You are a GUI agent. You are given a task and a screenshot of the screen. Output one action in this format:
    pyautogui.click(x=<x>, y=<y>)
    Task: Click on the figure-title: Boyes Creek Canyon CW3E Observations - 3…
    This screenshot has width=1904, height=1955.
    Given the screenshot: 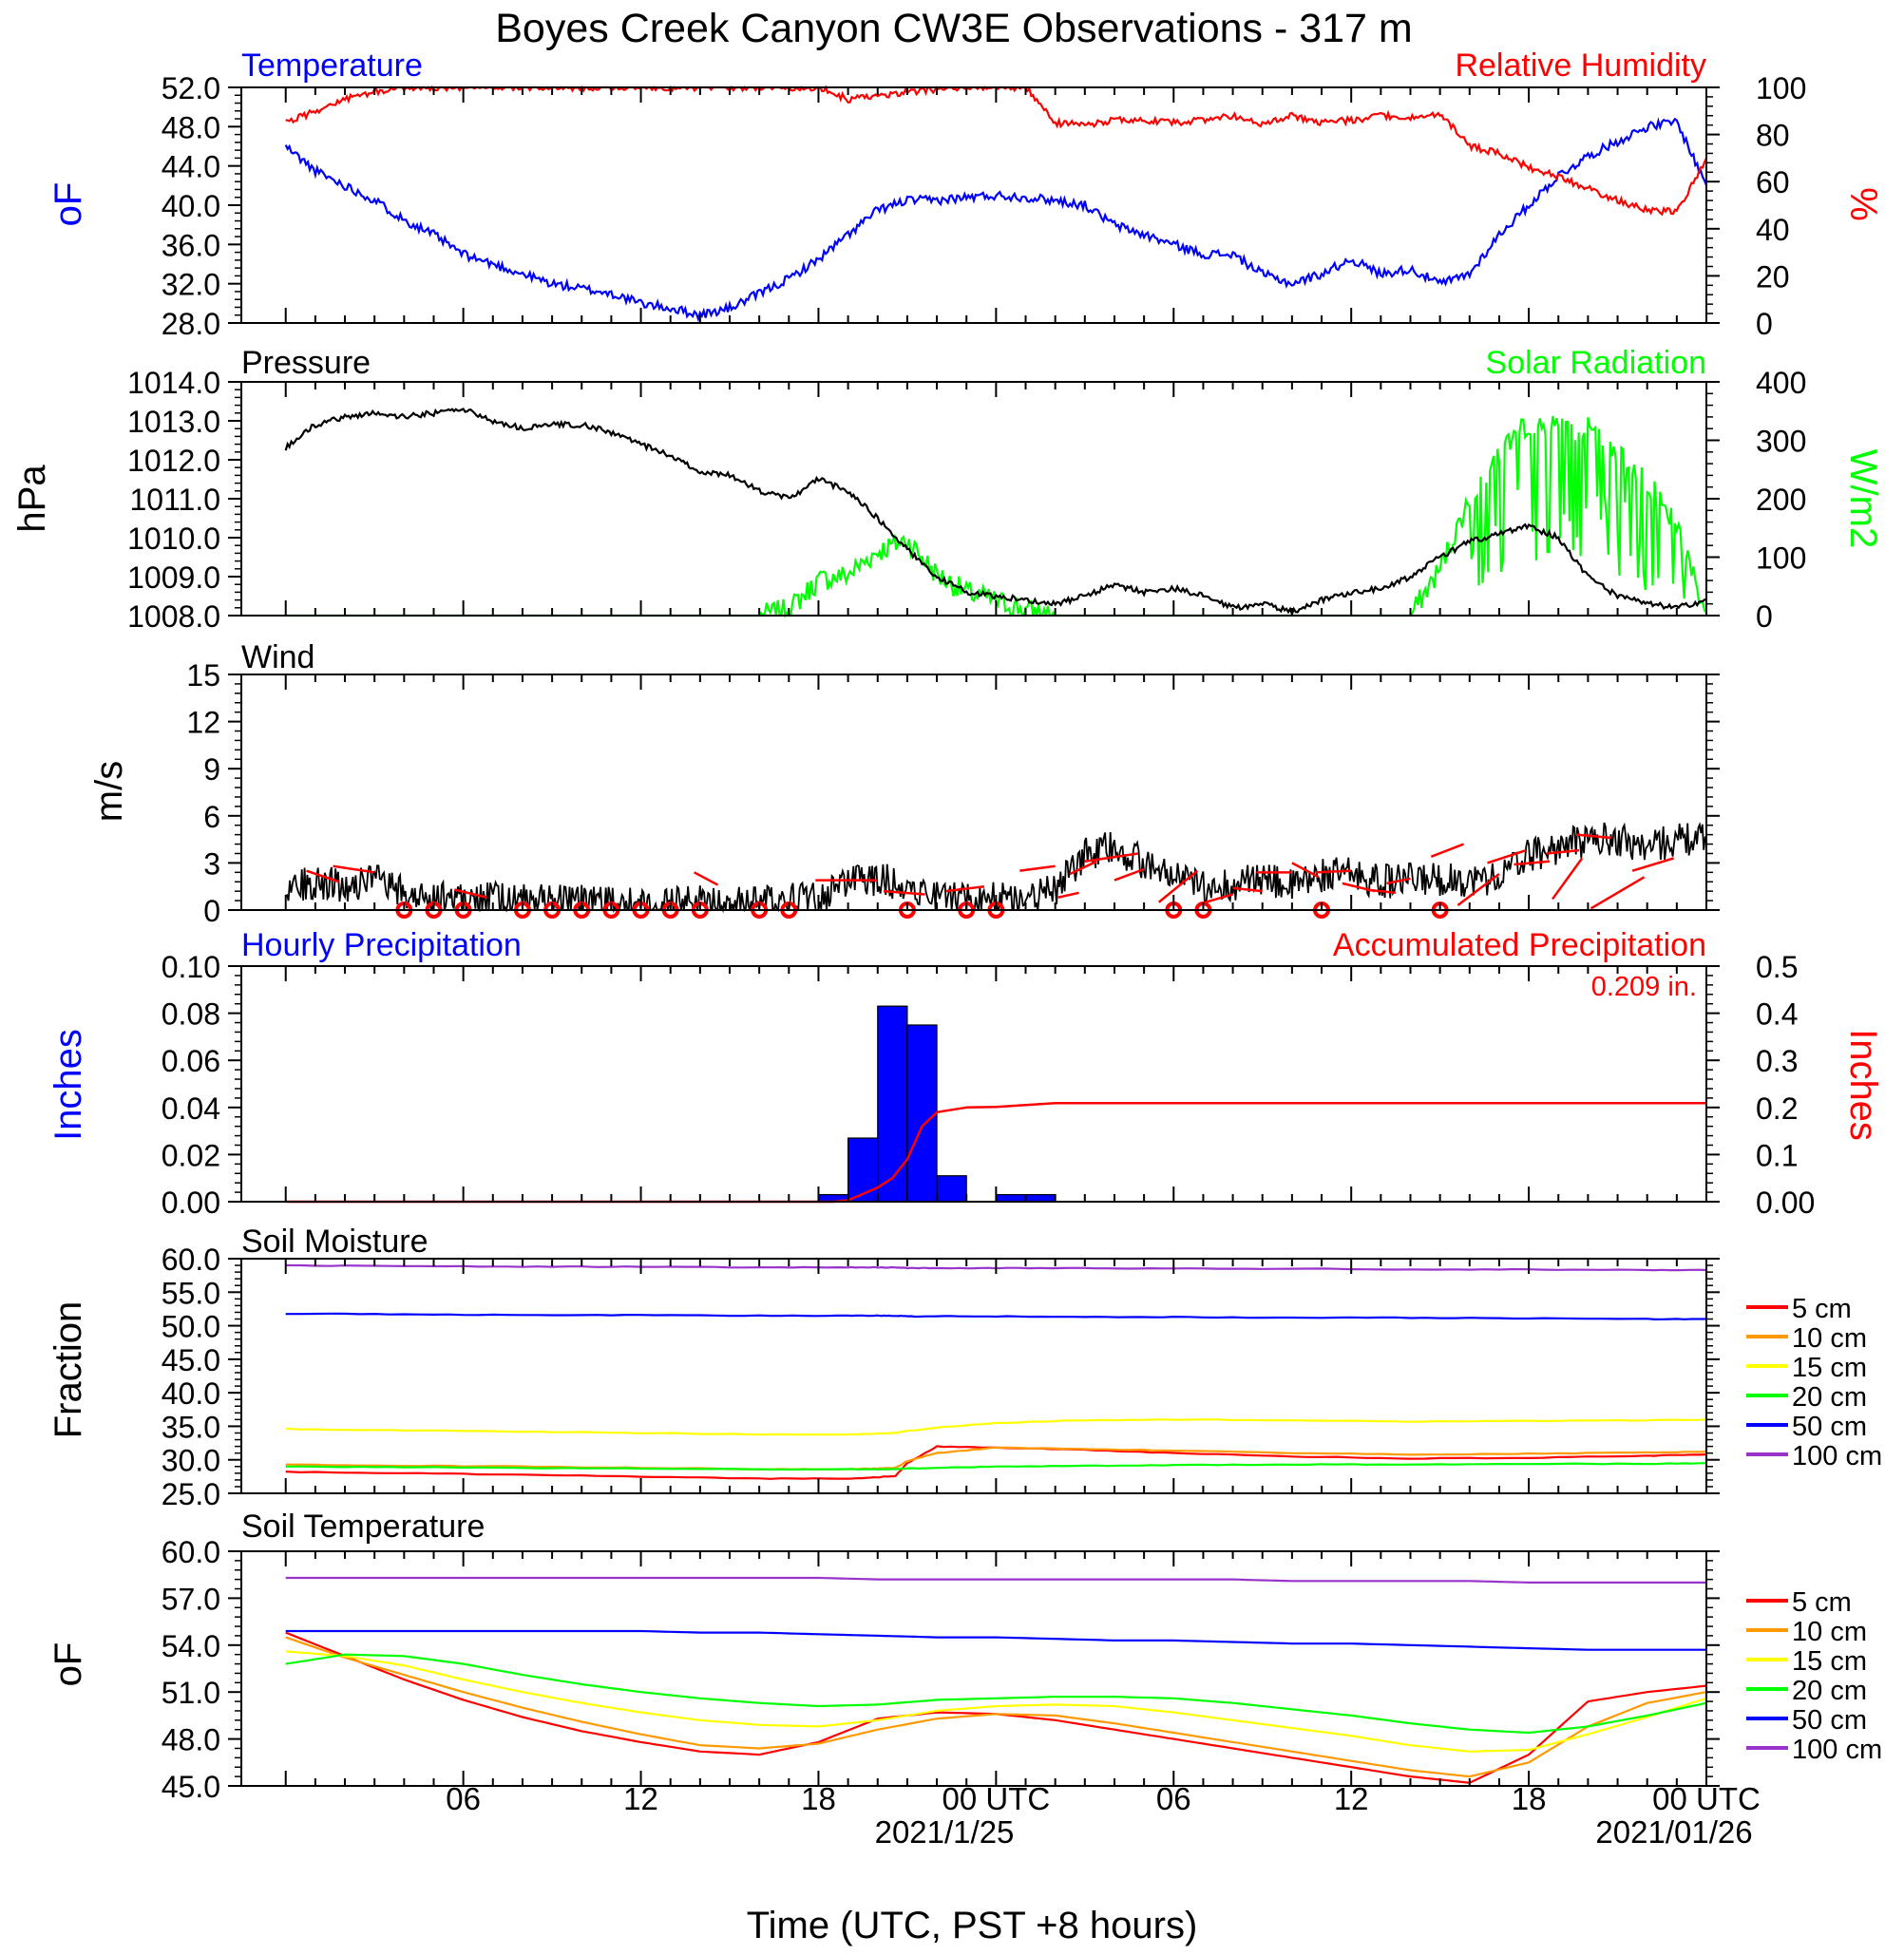 What is the action you would take?
    pyautogui.click(x=954, y=28)
    